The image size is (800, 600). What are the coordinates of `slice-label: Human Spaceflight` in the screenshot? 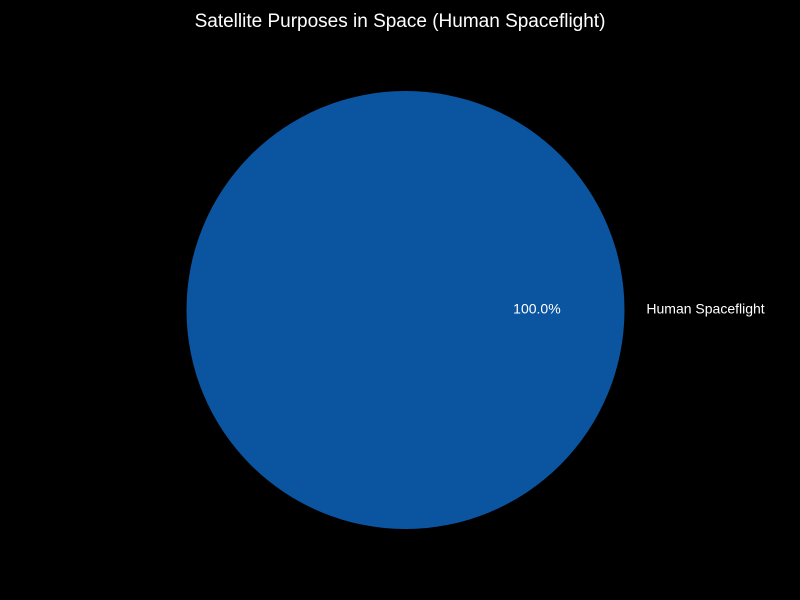 It's located at (705, 309).